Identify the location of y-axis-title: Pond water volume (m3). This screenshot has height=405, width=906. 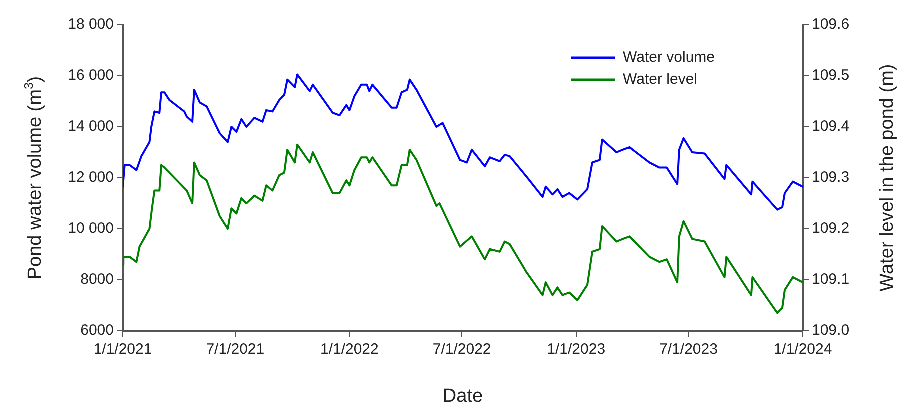
(34, 178).